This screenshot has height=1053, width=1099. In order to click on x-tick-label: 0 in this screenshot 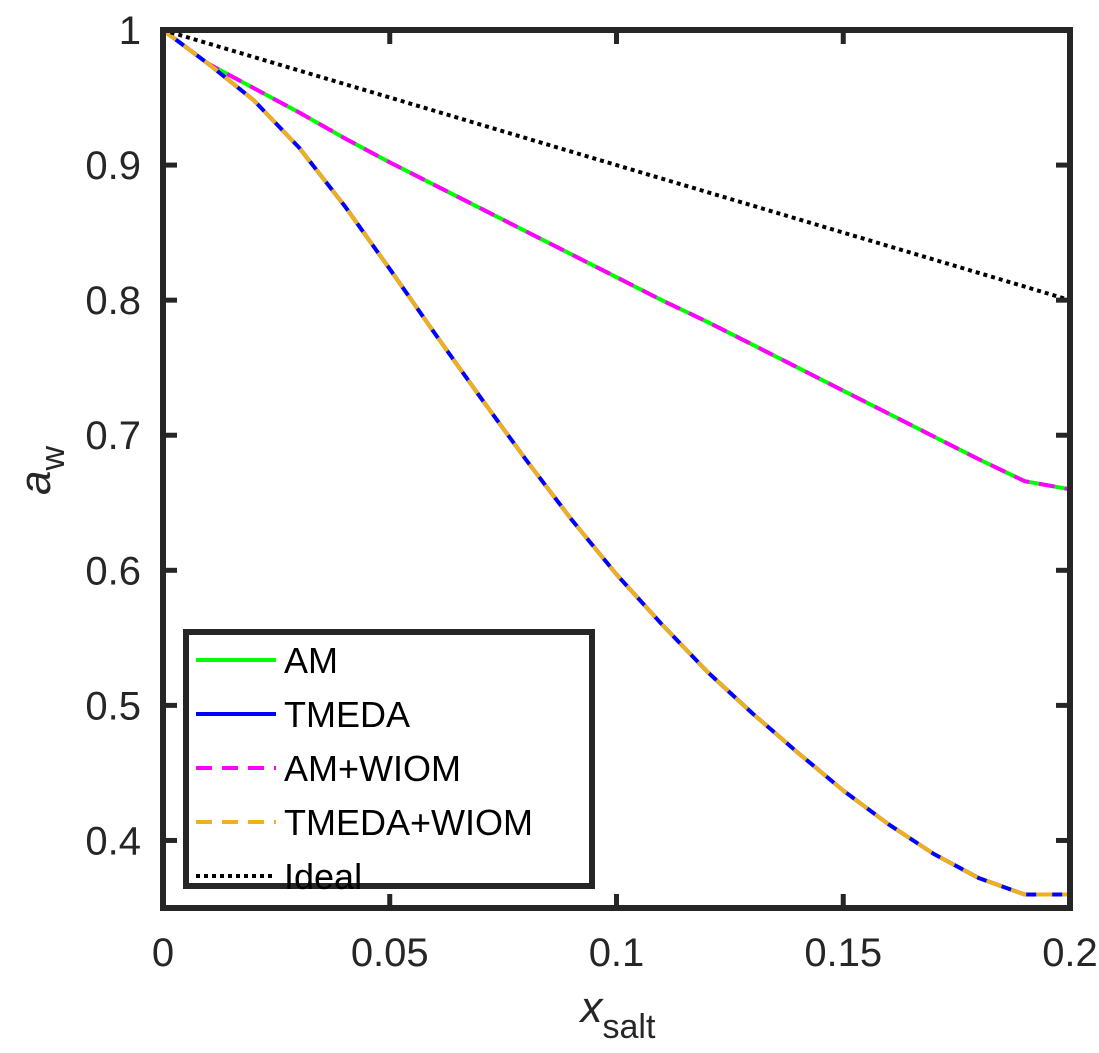, I will do `click(163, 953)`.